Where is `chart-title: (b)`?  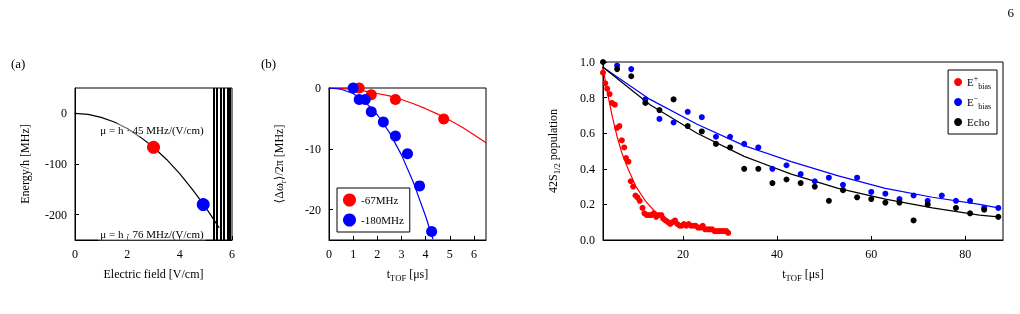 chart-title: (b) is located at coordinates (269, 63).